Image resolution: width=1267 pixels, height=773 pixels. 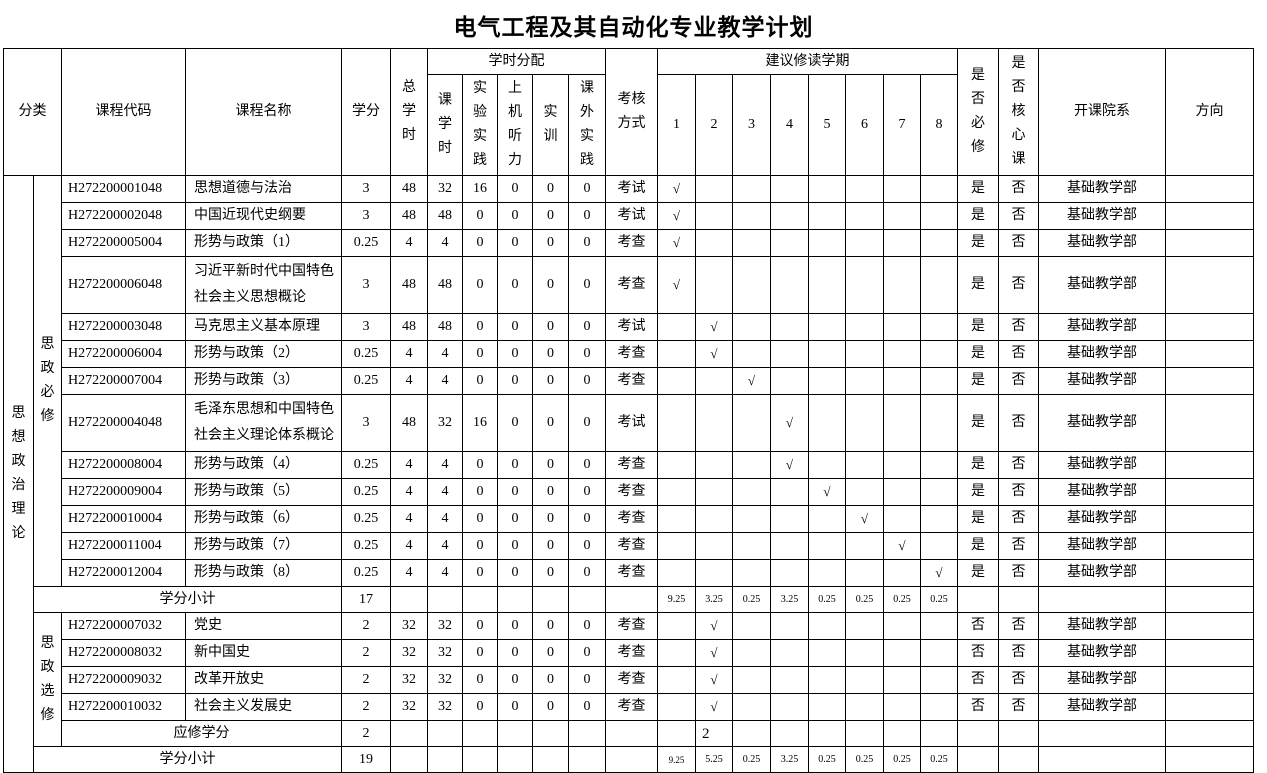 I want to click on course-lecture: 4, so click(x=445, y=519).